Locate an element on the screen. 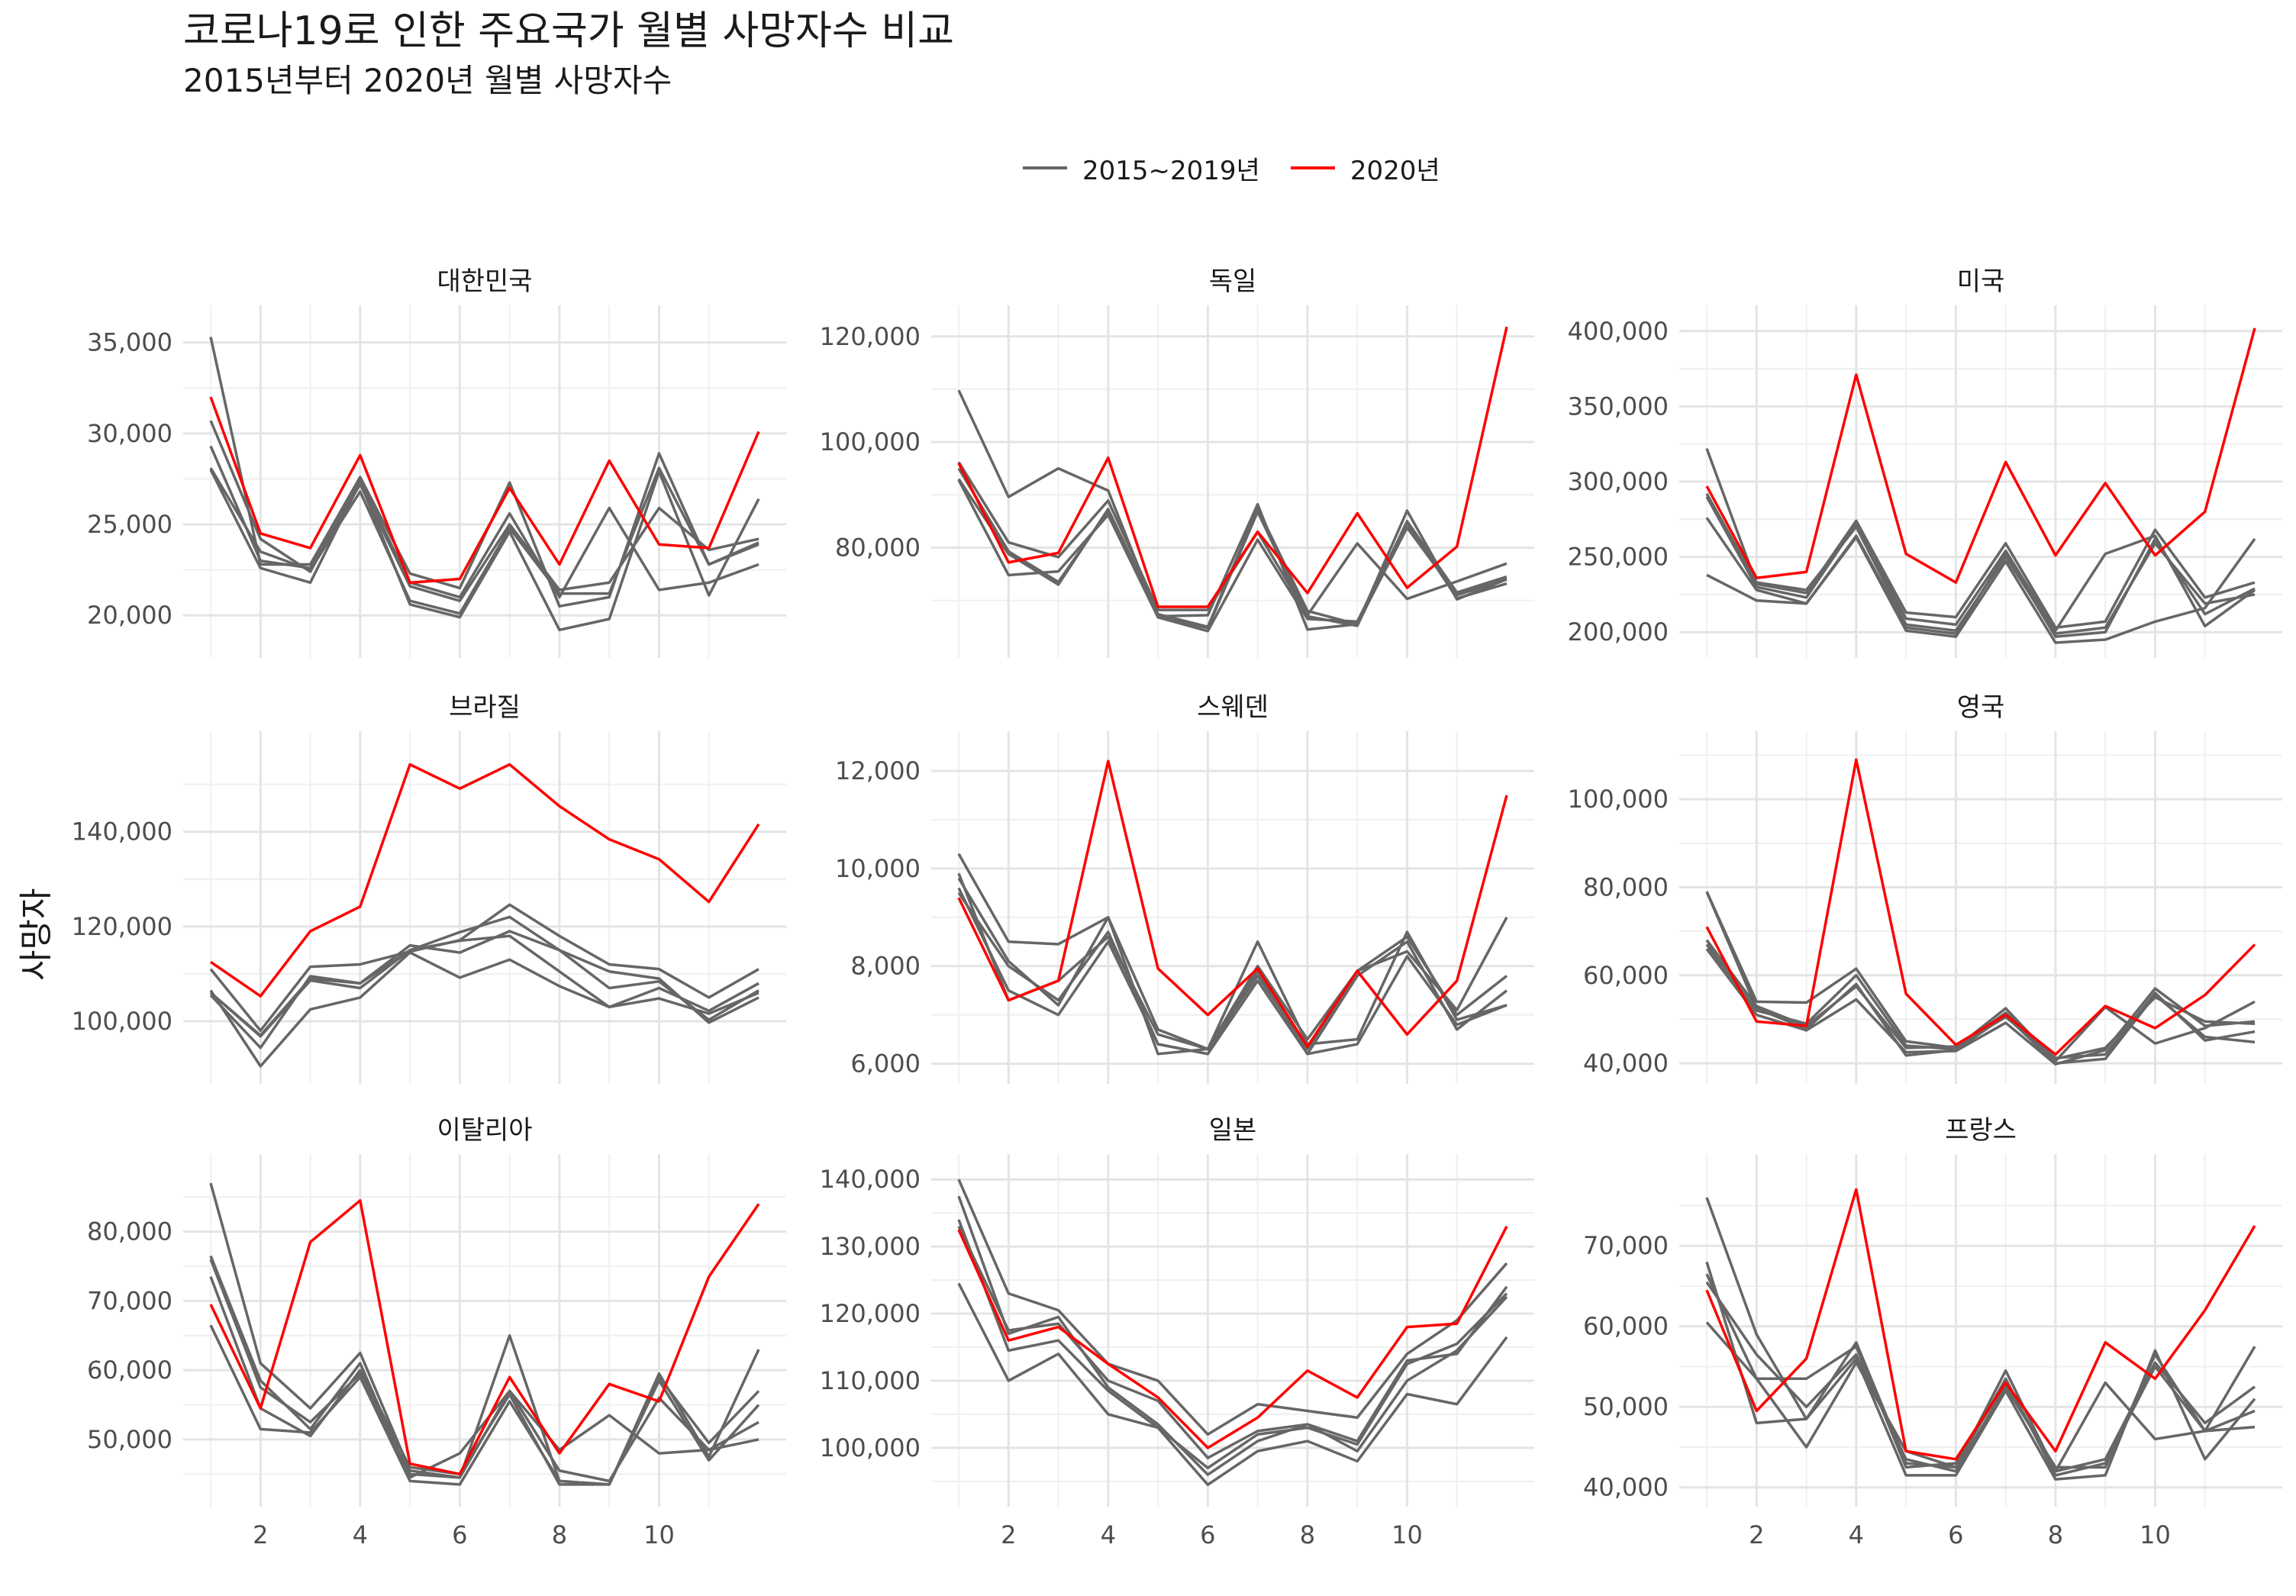 This screenshot has height=1596, width=2296. legend-label-current: 2020년 is located at coordinates (1395, 170).